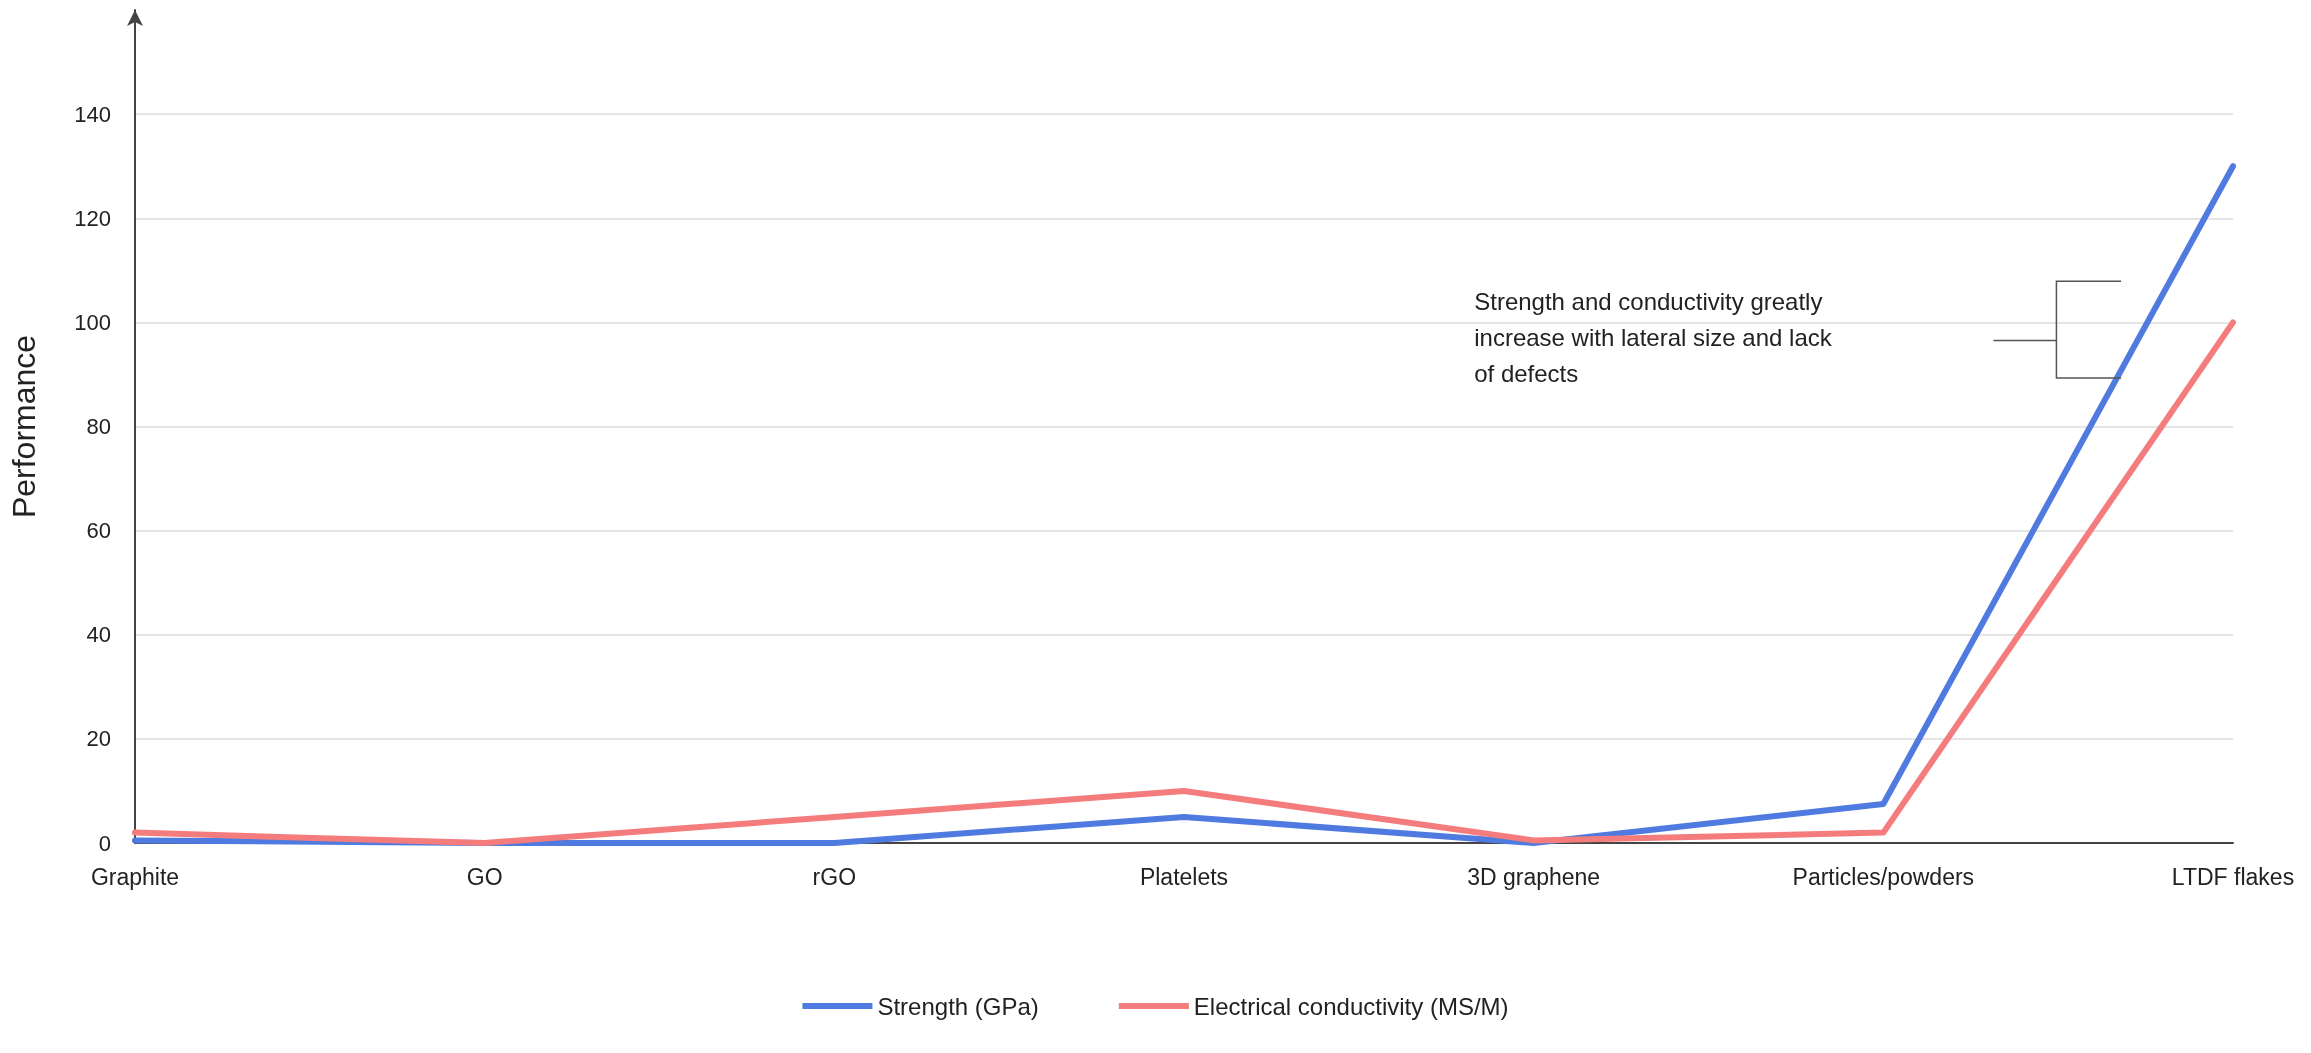  I want to click on x-tick-label: 3D graphene, so click(1534, 876).